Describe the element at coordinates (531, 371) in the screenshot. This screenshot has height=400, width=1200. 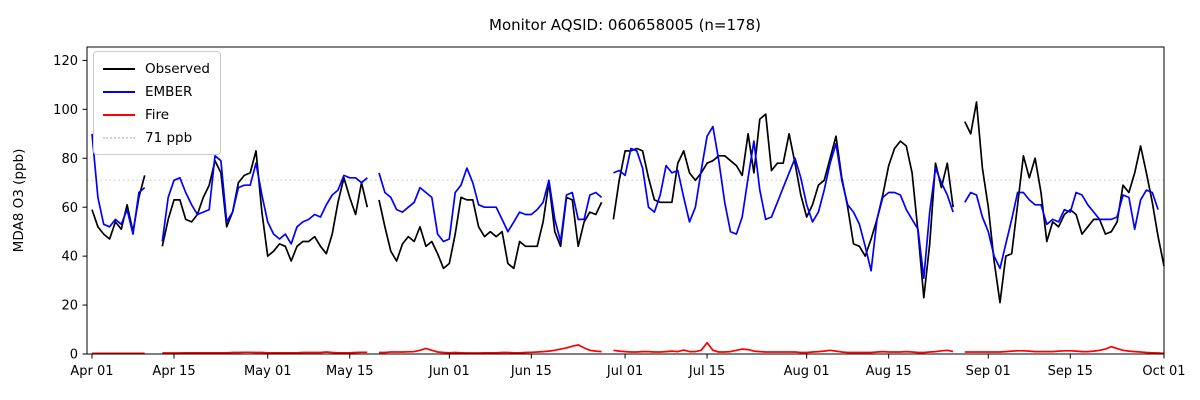
I see `x-tick-label: Jun 15` at that location.